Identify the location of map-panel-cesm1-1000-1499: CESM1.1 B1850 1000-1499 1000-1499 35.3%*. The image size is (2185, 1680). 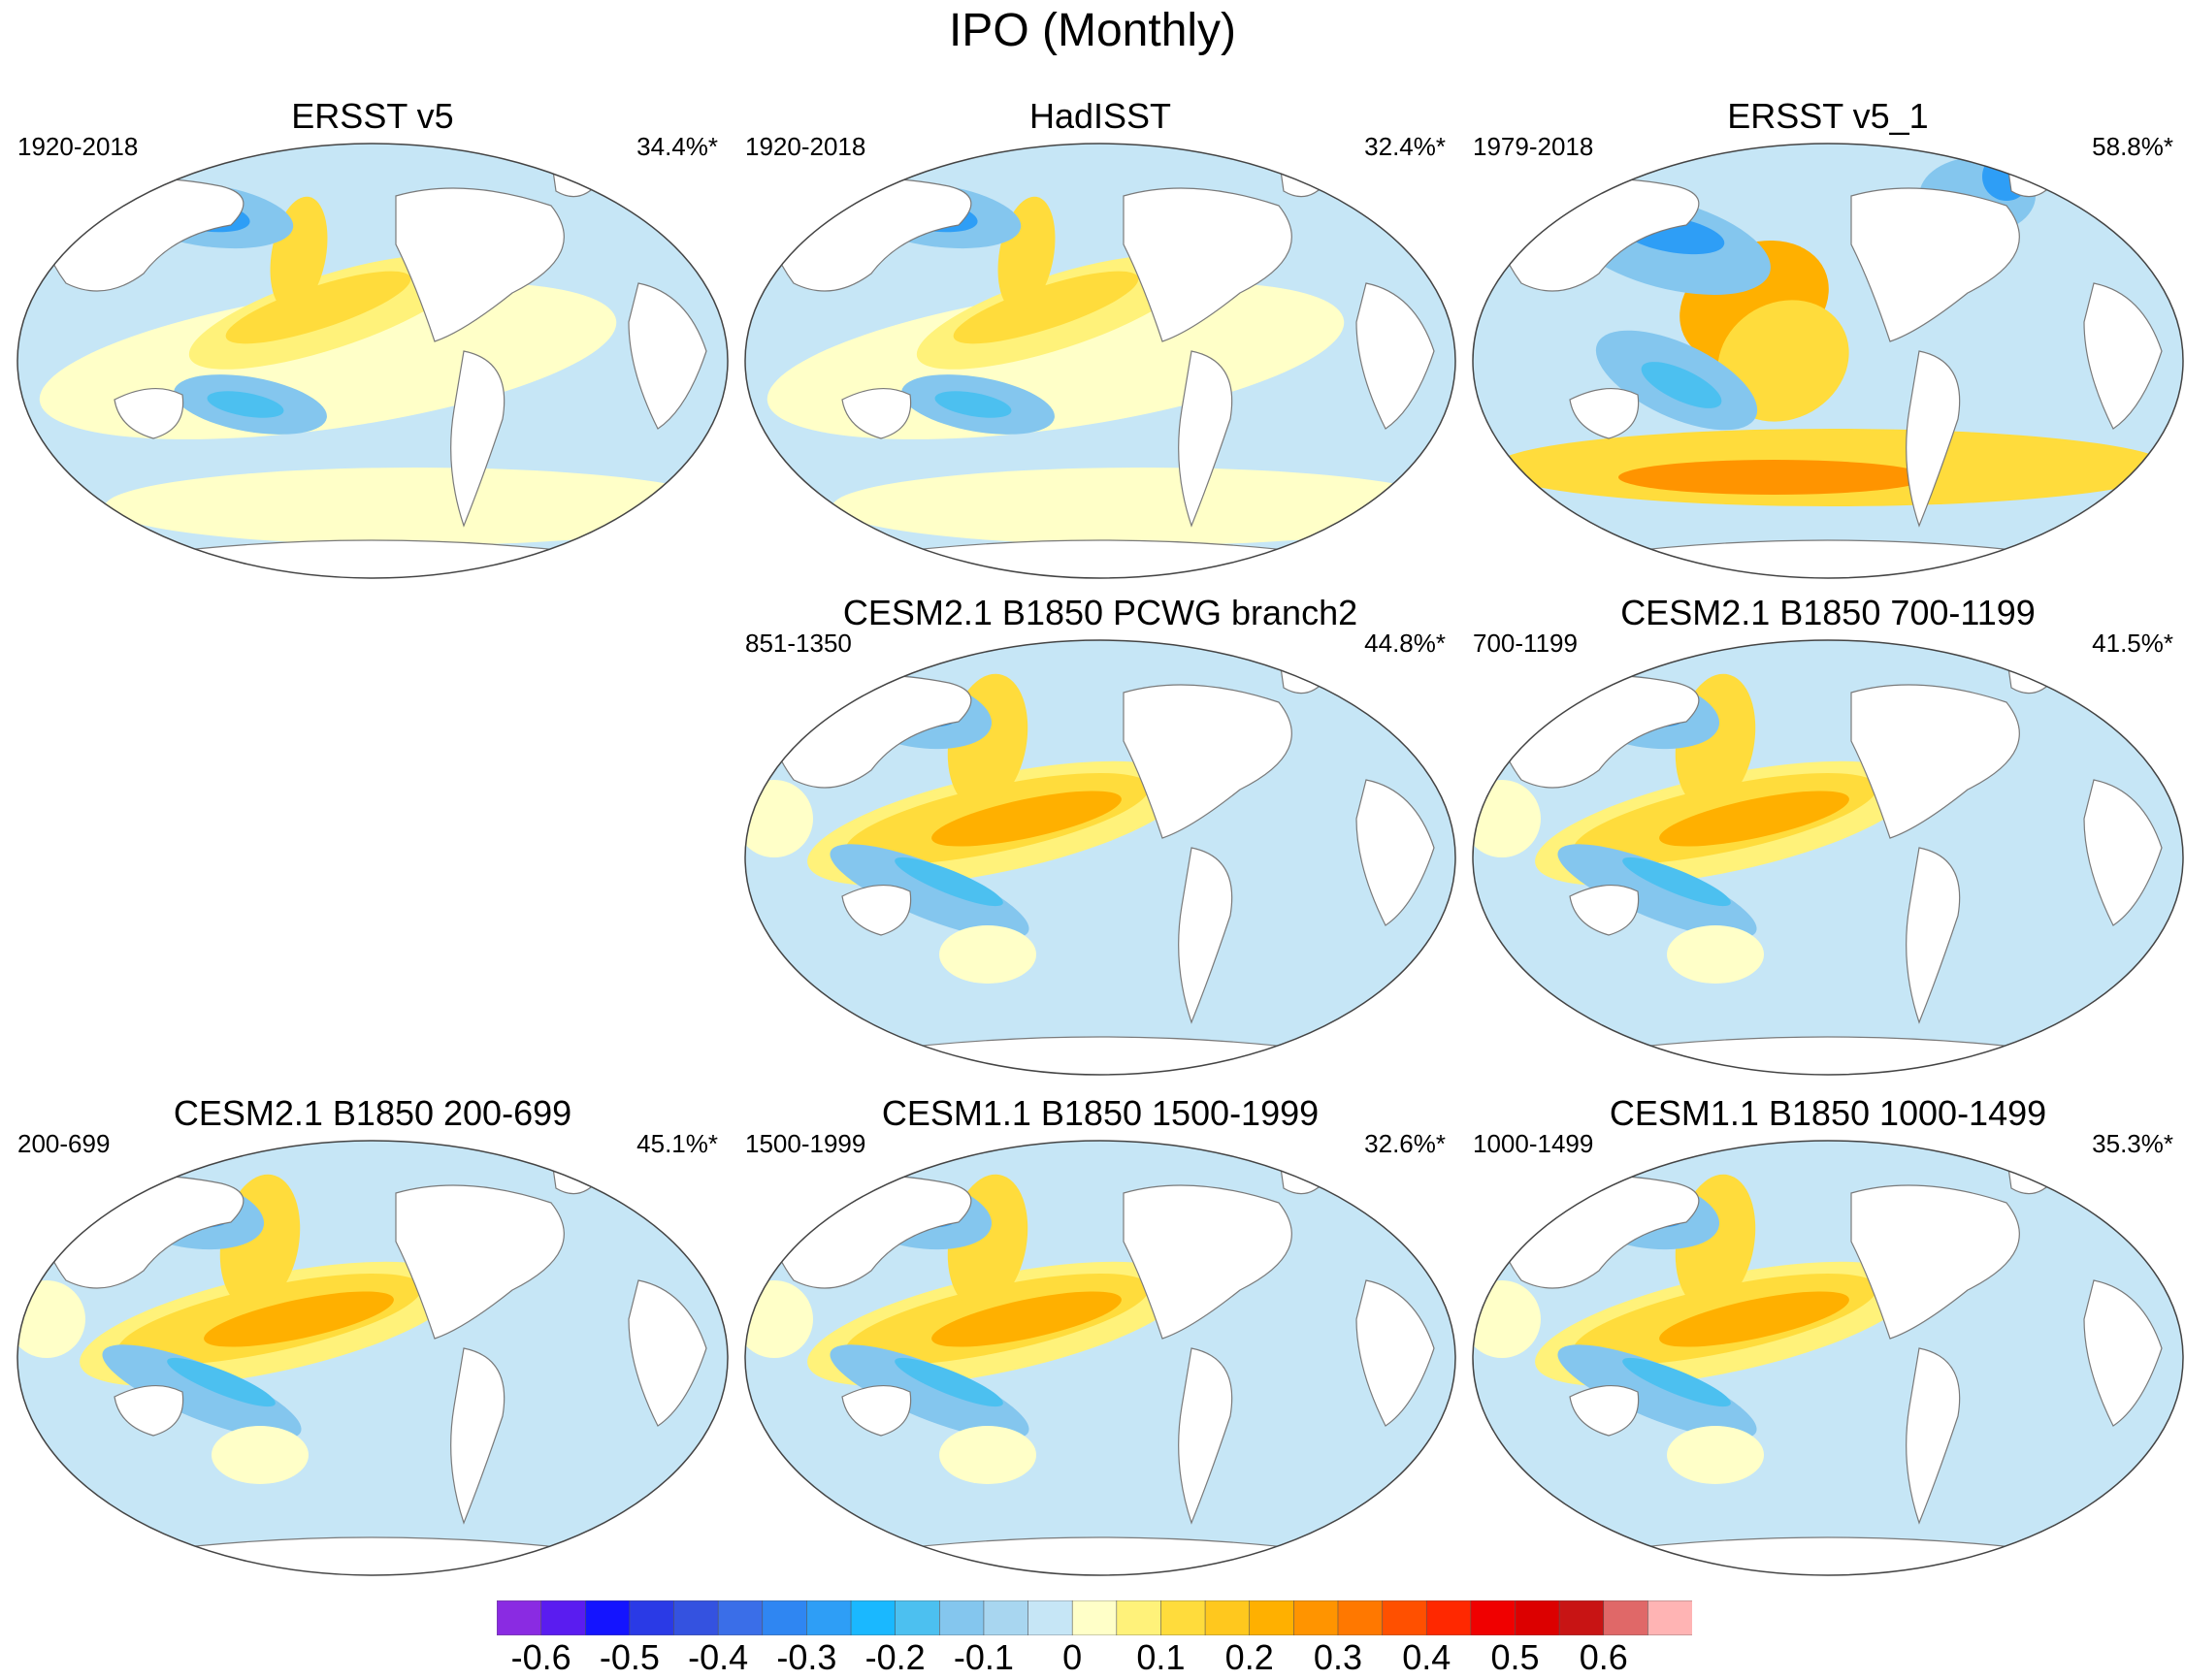
(1824, 1336).